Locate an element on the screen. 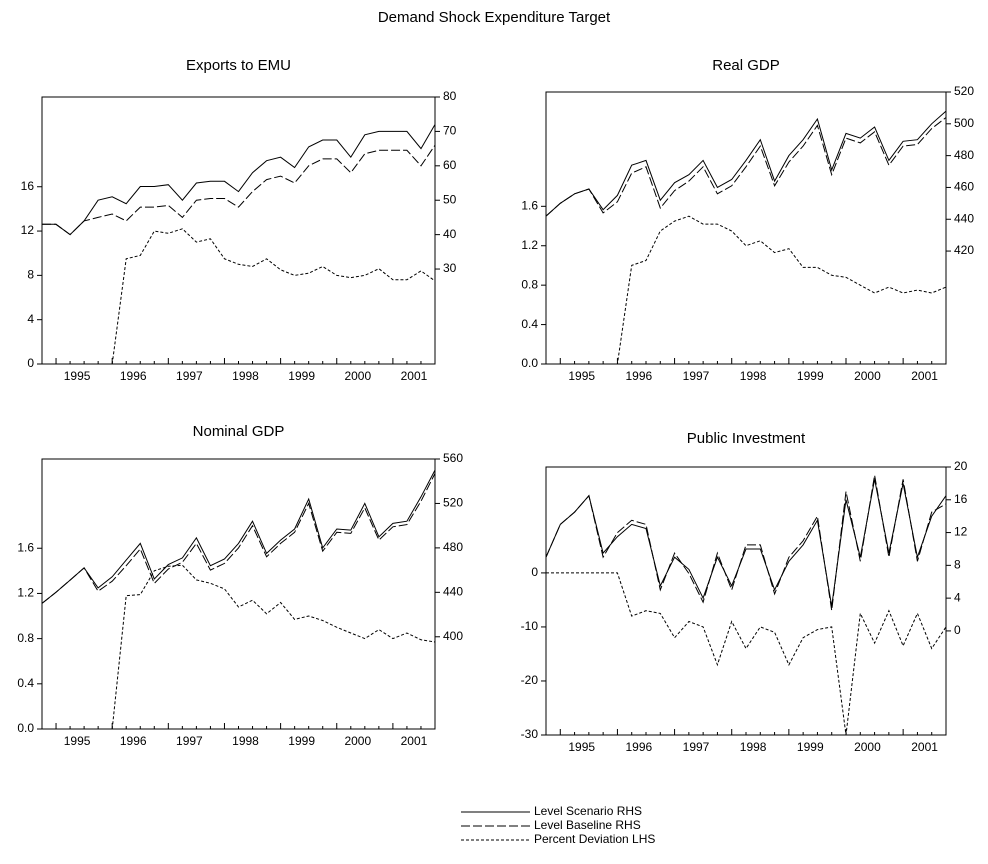  chart-title: Demand Shock Expenditure Target is located at coordinates (494, 17).